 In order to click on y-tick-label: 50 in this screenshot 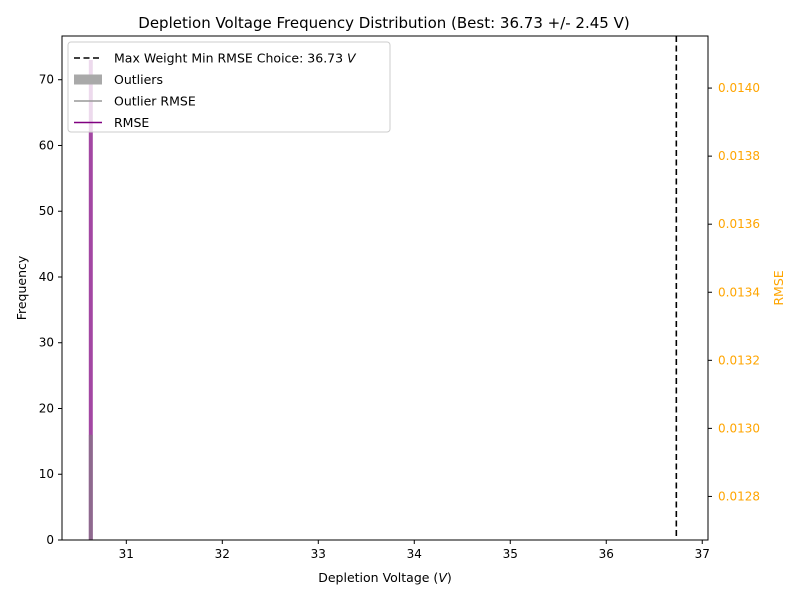, I will do `click(46, 211)`.